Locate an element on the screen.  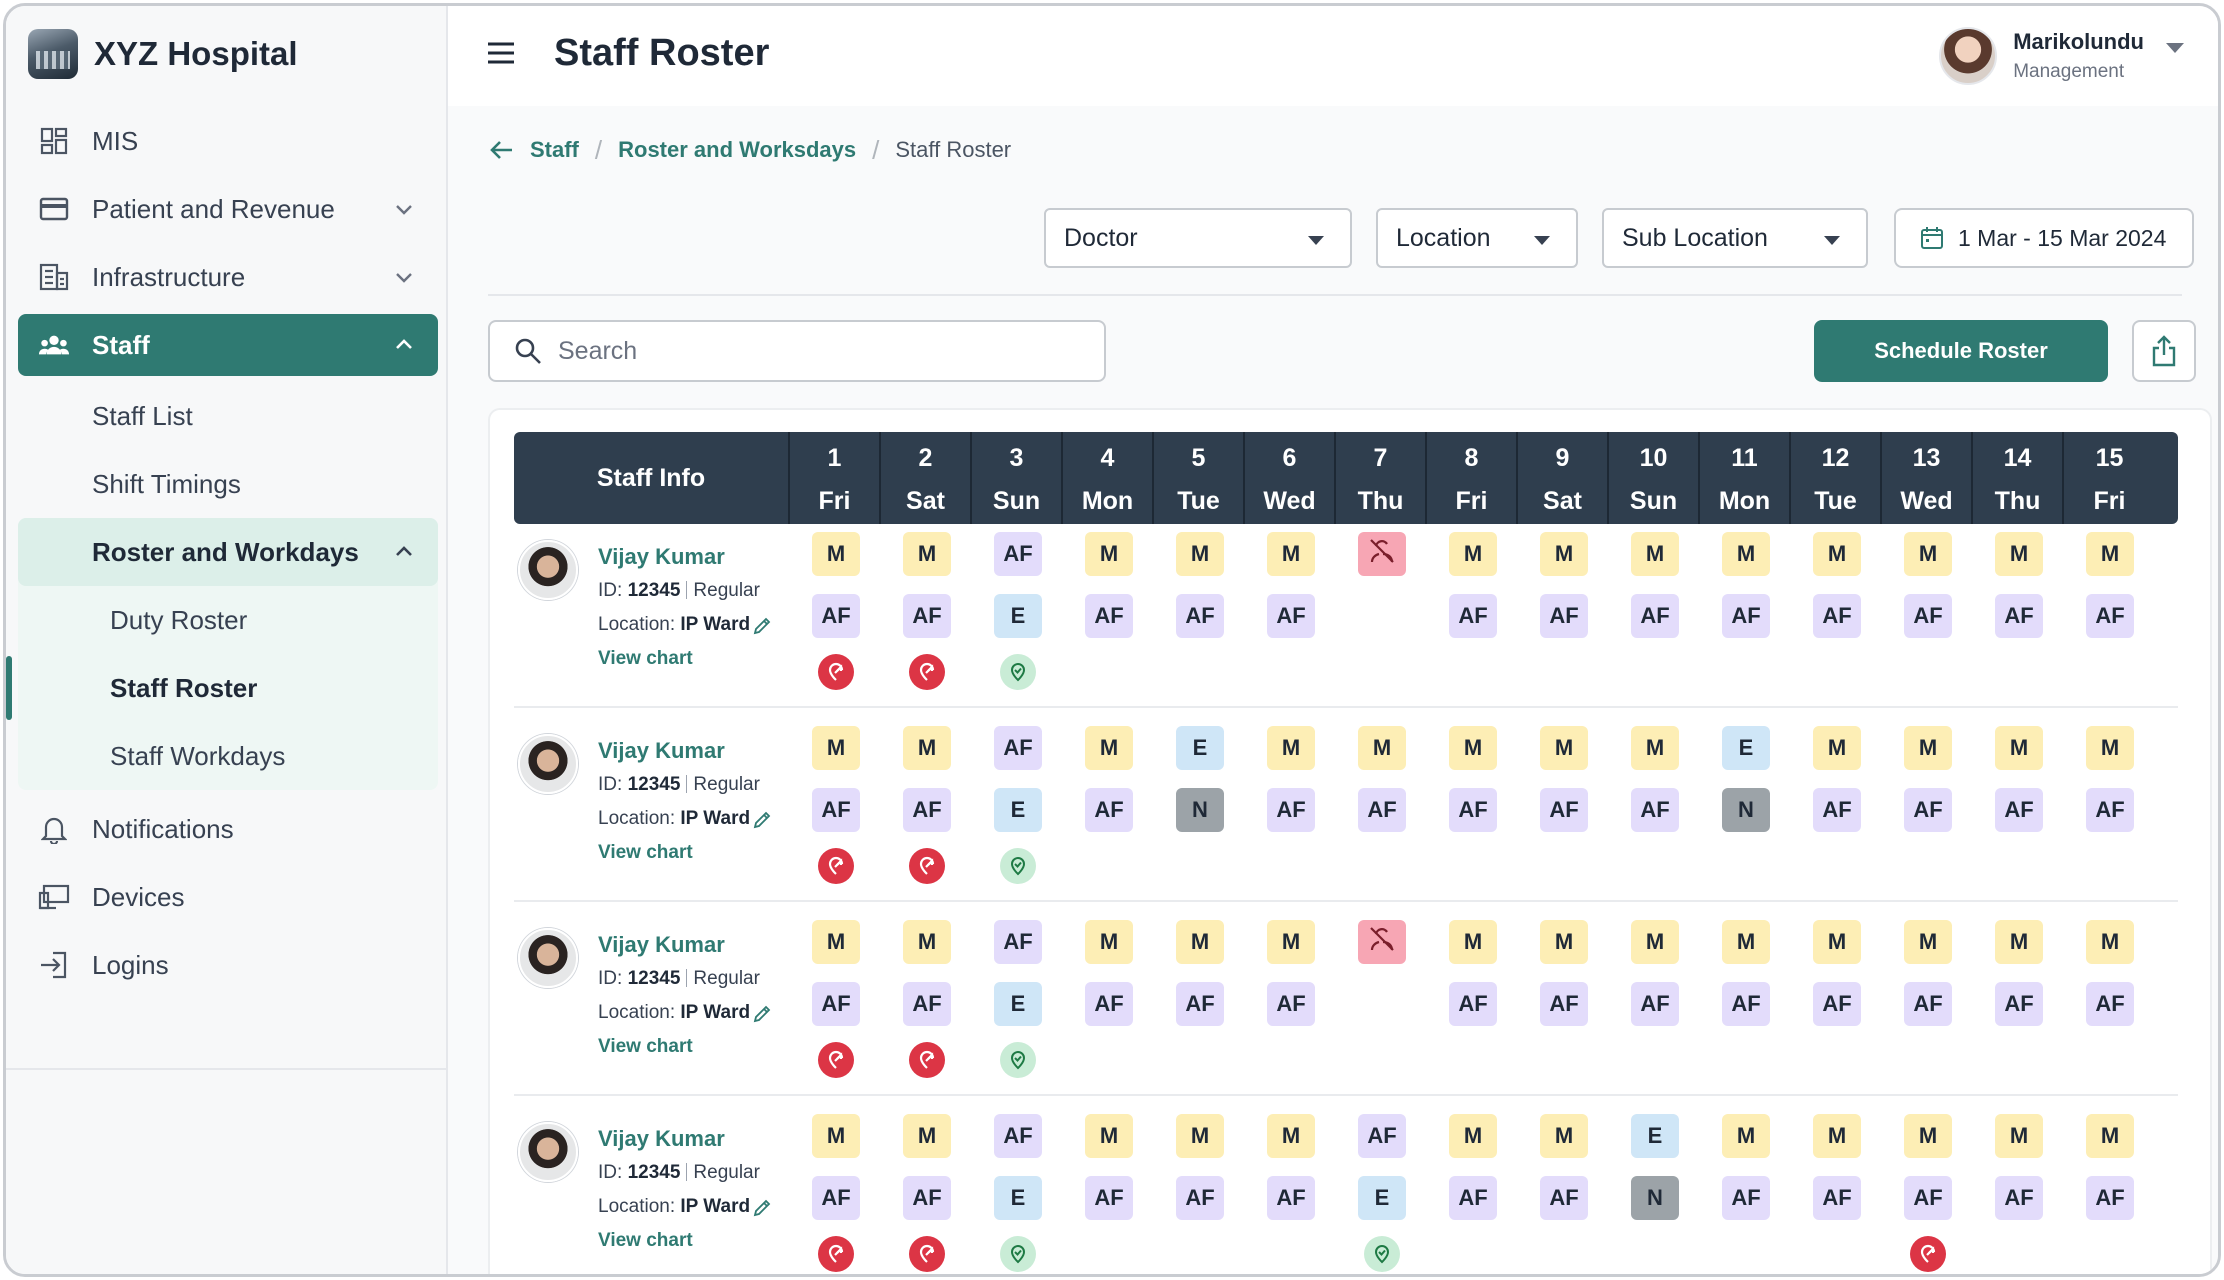
sidebar-item-staff: Staff is located at coordinates (228, 345).